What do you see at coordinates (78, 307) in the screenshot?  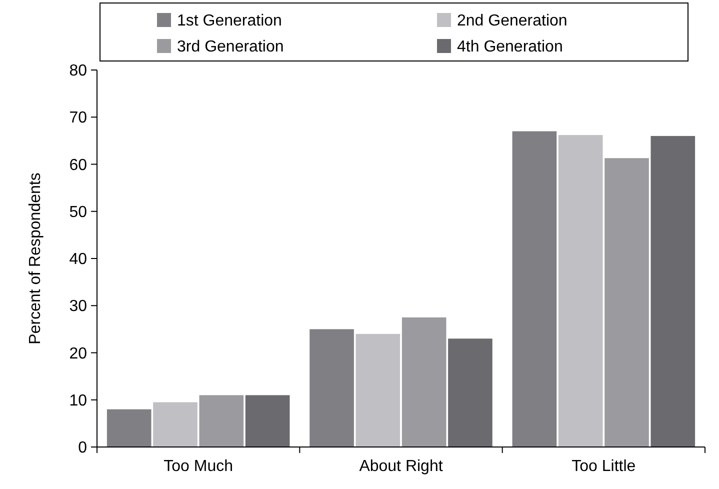 I see `y-tick-label: 30` at bounding box center [78, 307].